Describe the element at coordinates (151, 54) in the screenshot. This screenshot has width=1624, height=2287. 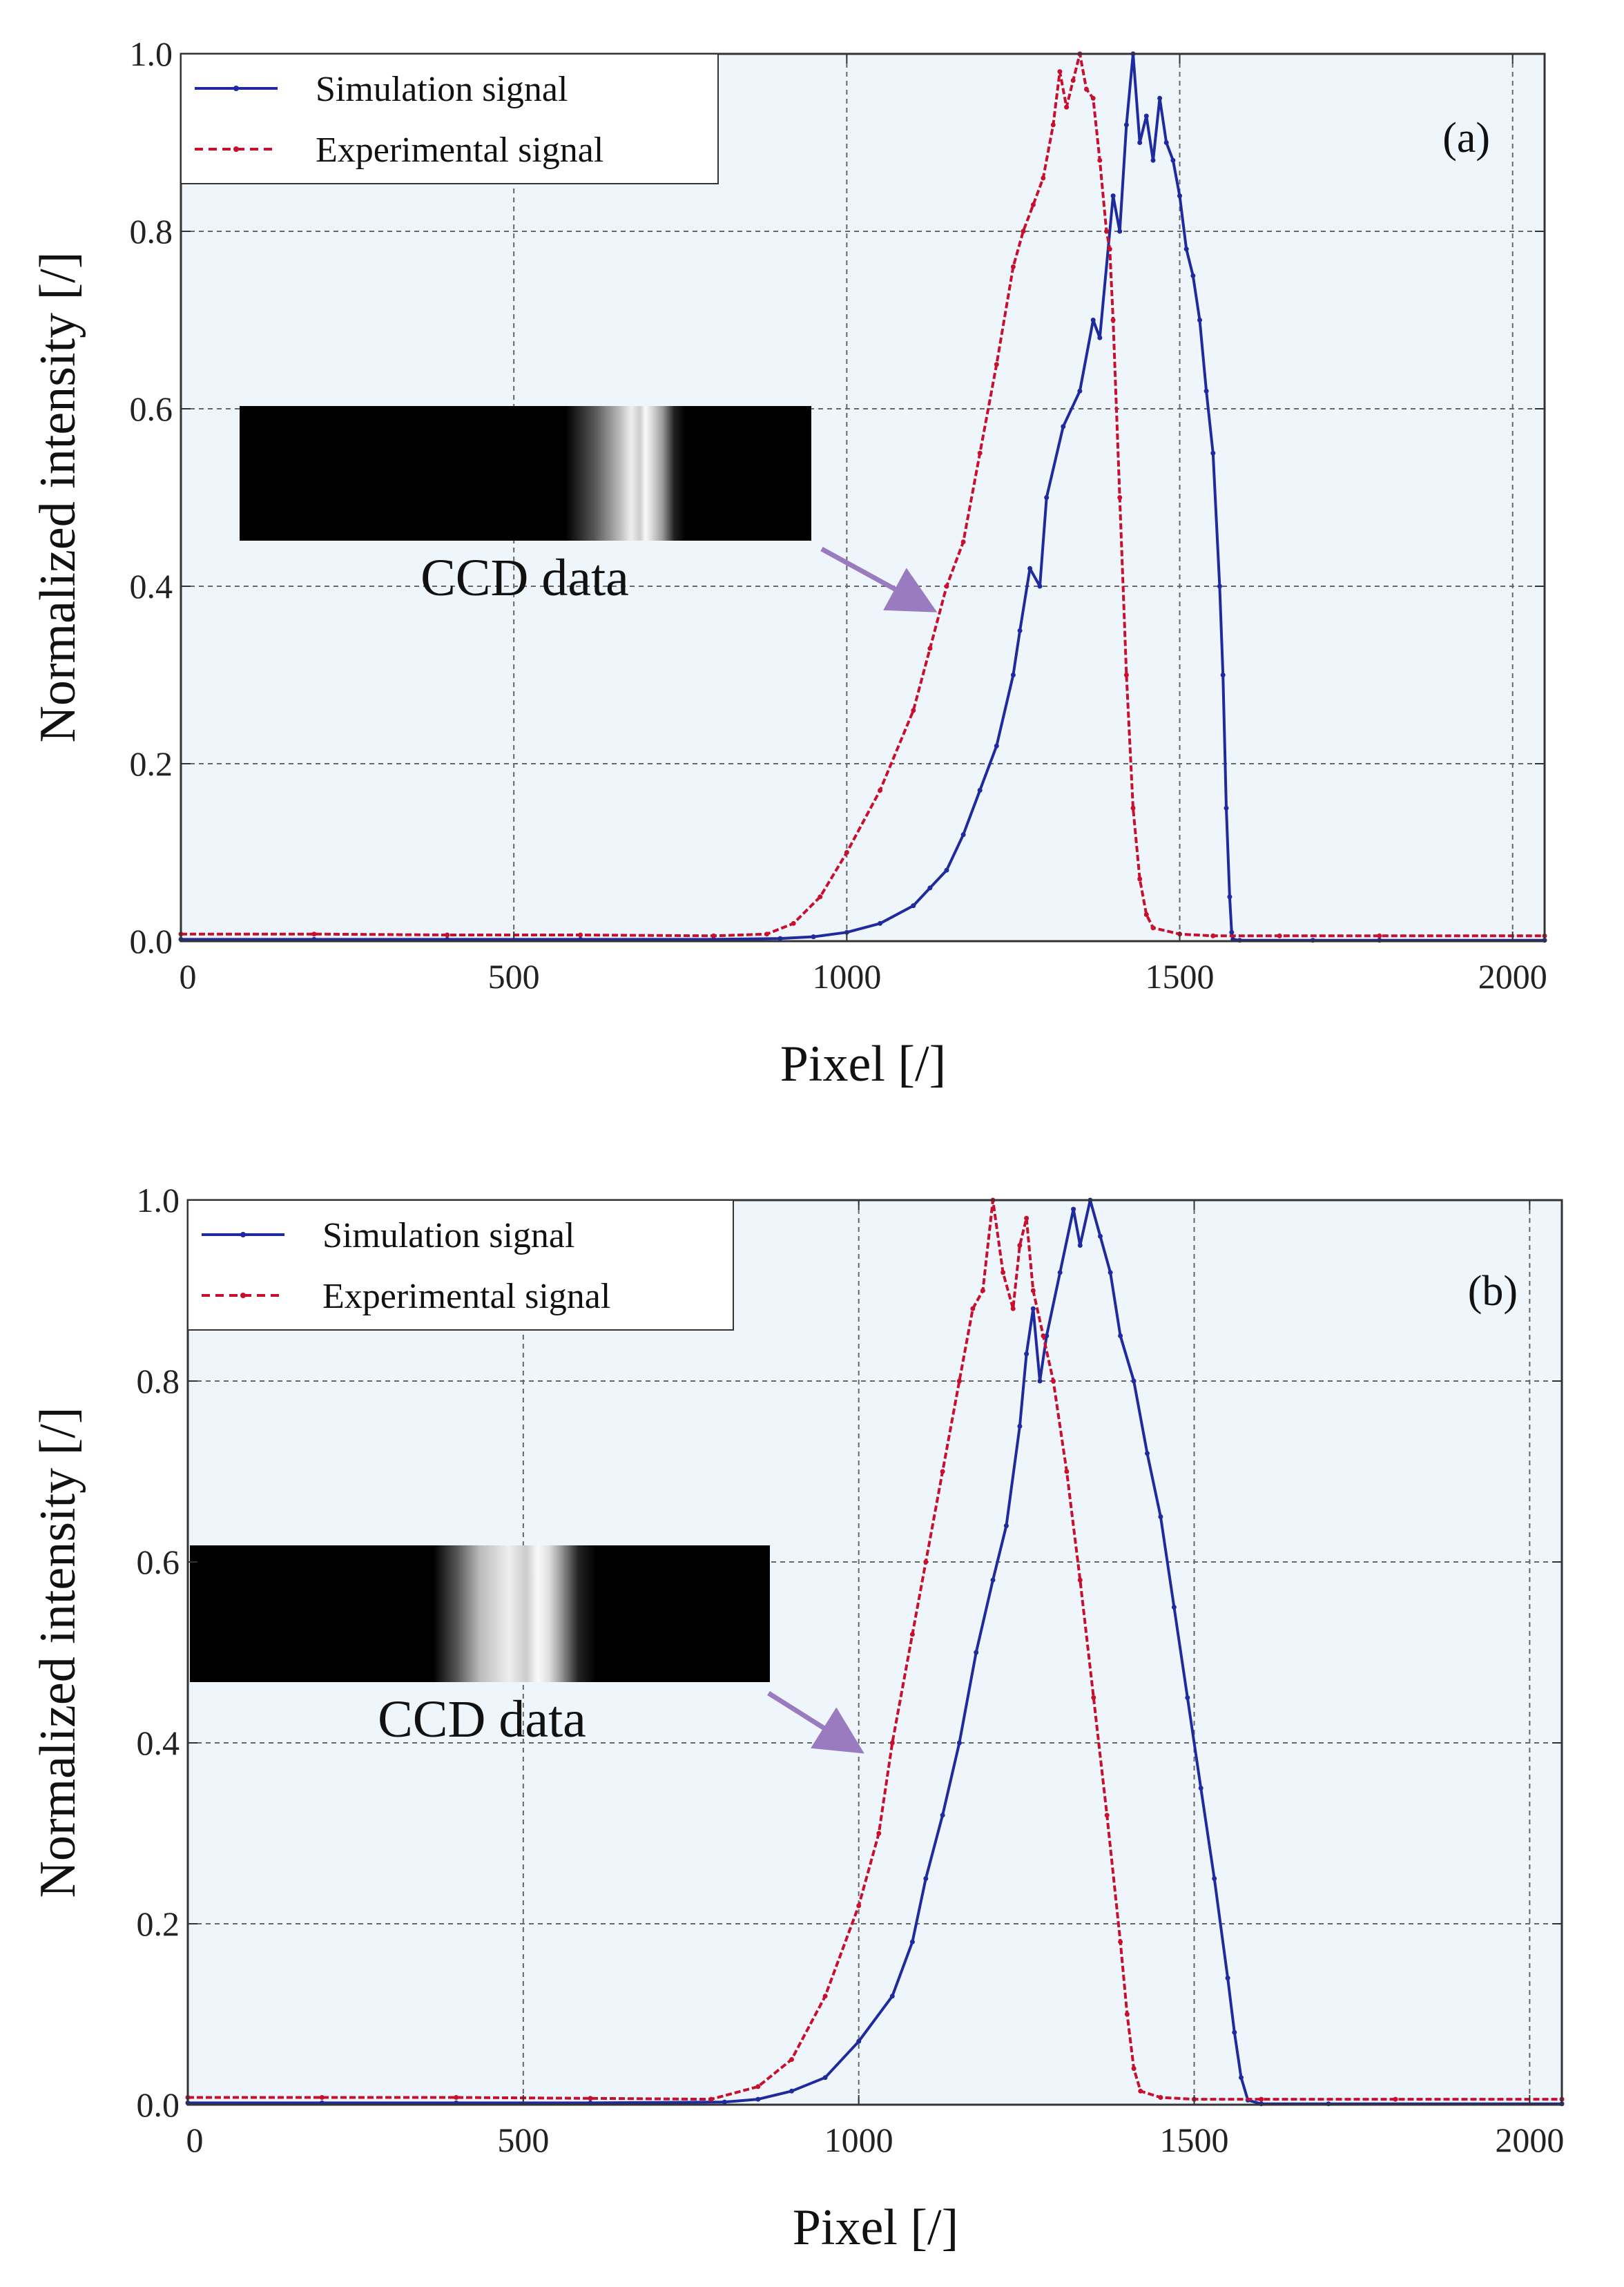
I see `y-tick-label: 1.0` at that location.